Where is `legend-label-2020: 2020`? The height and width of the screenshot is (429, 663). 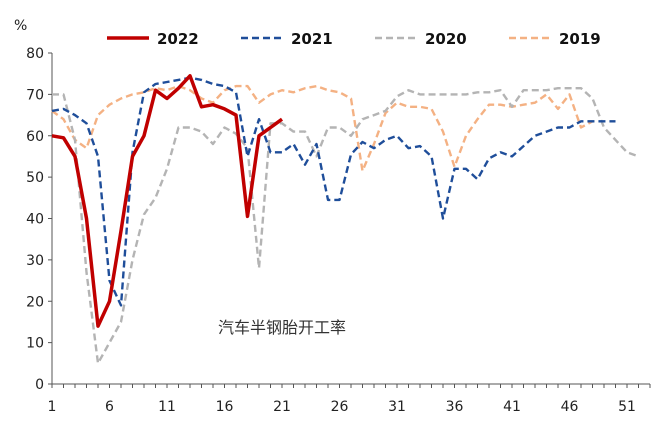
legend-label-2020: 2020 is located at coordinates (446, 39).